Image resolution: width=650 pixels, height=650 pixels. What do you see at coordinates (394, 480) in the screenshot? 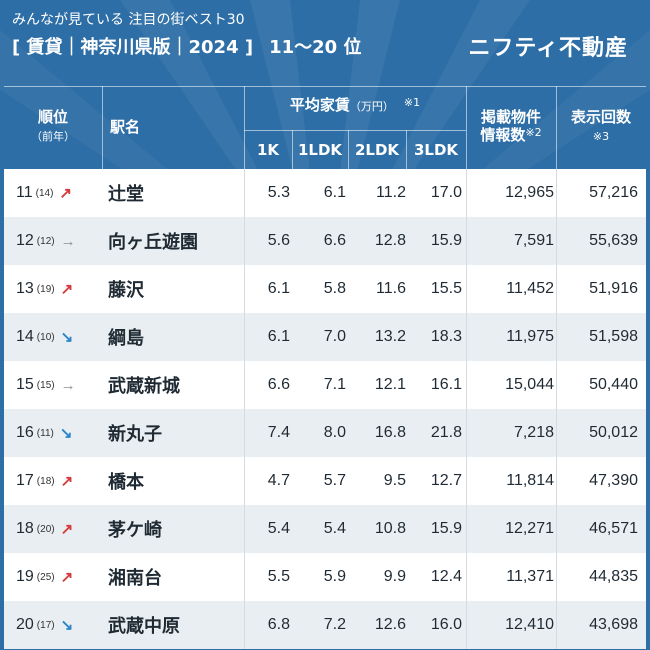
I see `rent-2ldk: 9.5` at bounding box center [394, 480].